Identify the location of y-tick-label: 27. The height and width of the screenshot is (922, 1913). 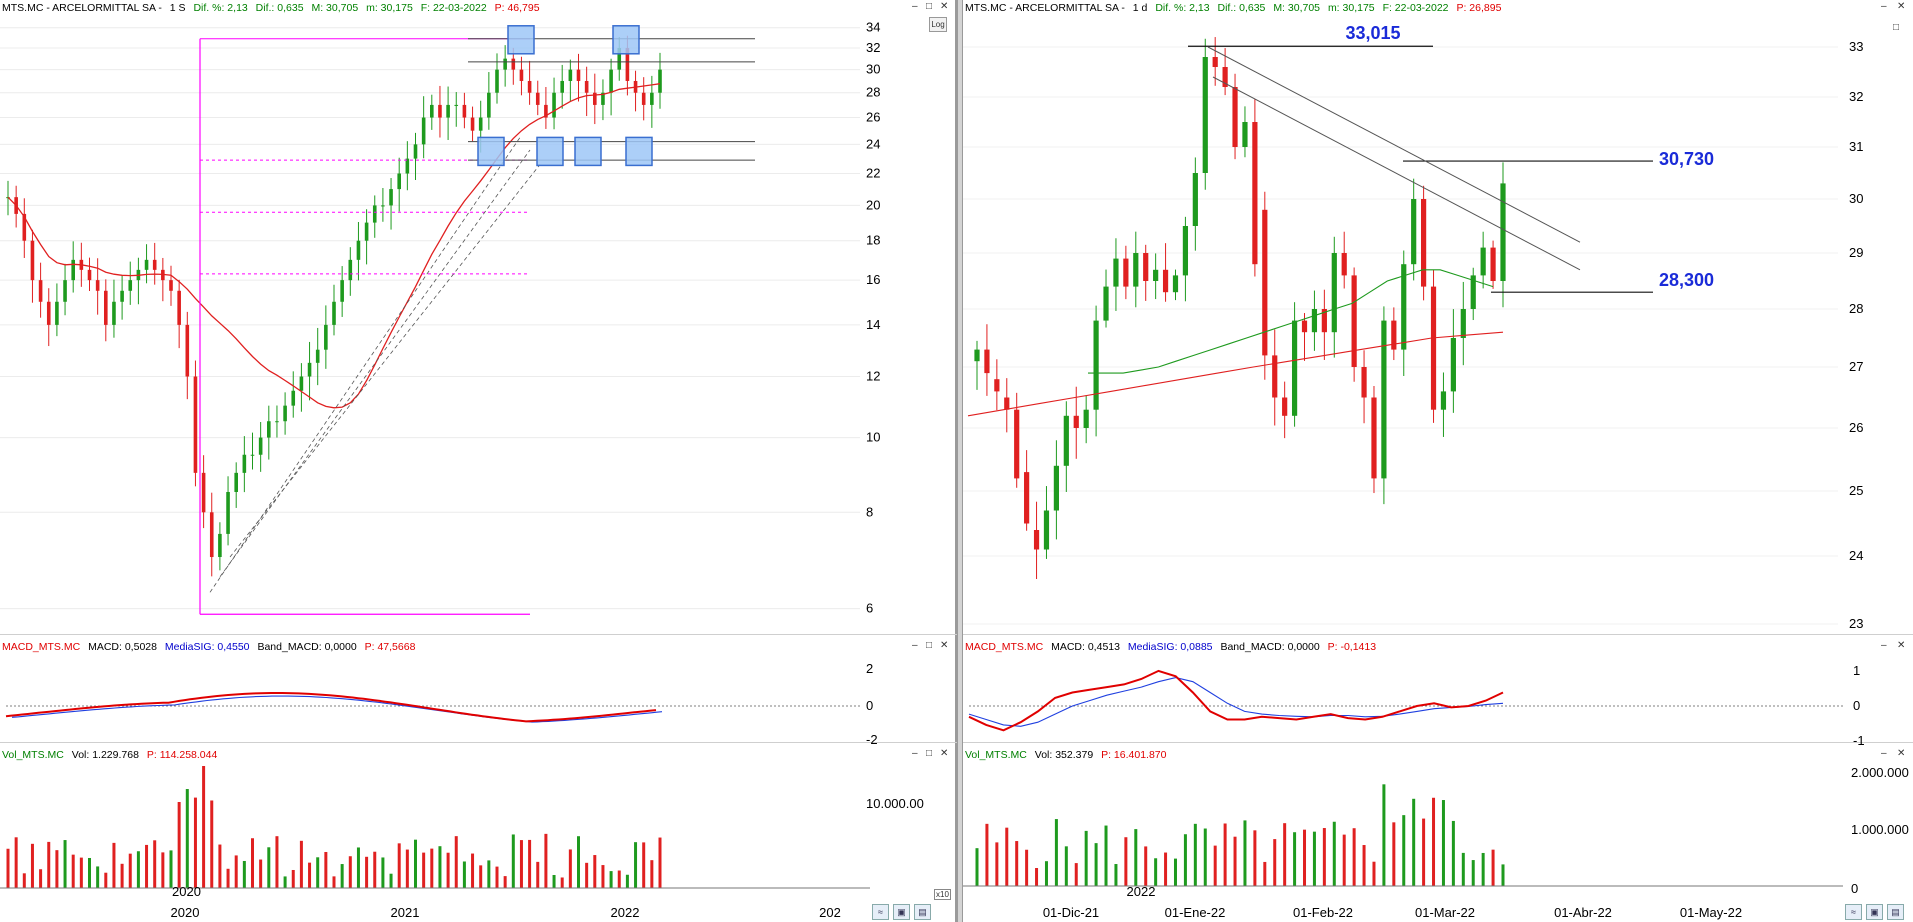
(1856, 366).